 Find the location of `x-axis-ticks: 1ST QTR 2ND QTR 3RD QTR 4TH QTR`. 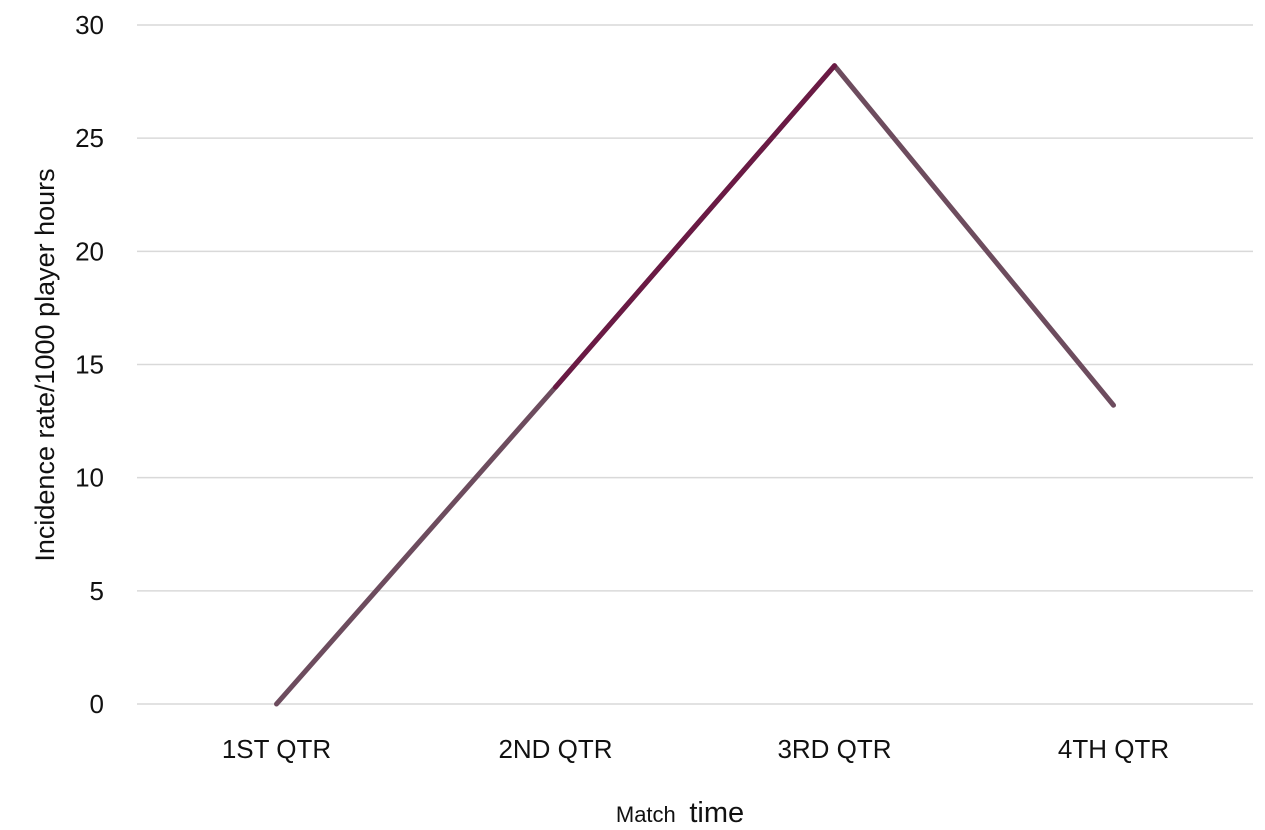

x-axis-ticks: 1ST QTR 2ND QTR 3RD QTR 4TH QTR is located at coordinates (695, 749).